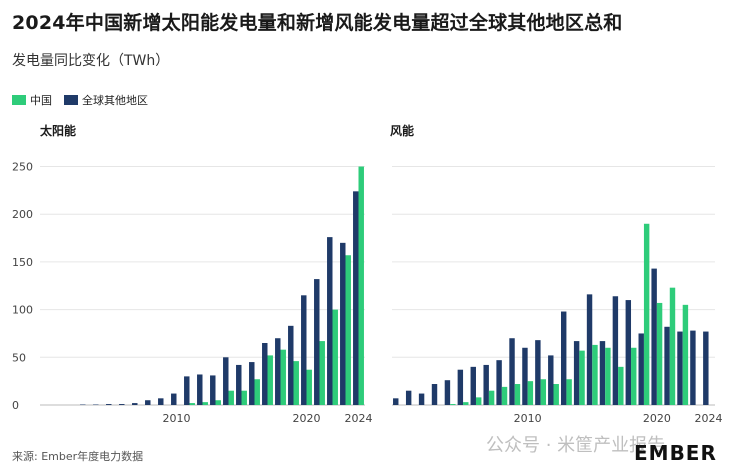 The height and width of the screenshot is (475, 743). Describe the element at coordinates (460, 387) in the screenshot. I see `bar-rest-of-world-2005` at that location.